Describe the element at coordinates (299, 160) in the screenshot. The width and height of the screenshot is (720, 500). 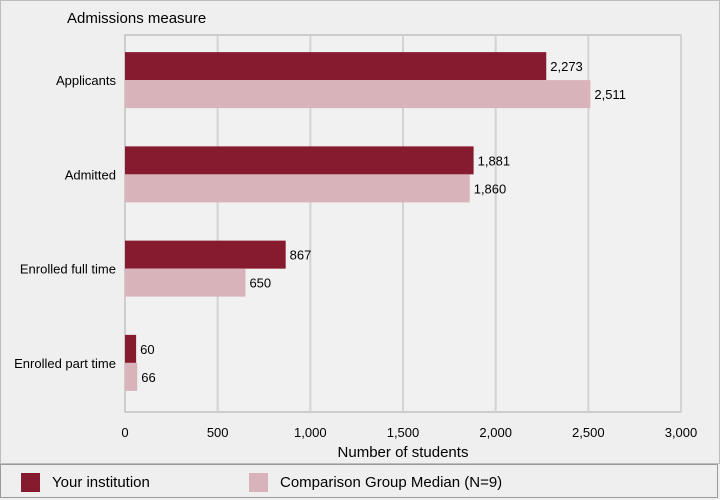
I see `bar-your-institution-admitted` at that location.